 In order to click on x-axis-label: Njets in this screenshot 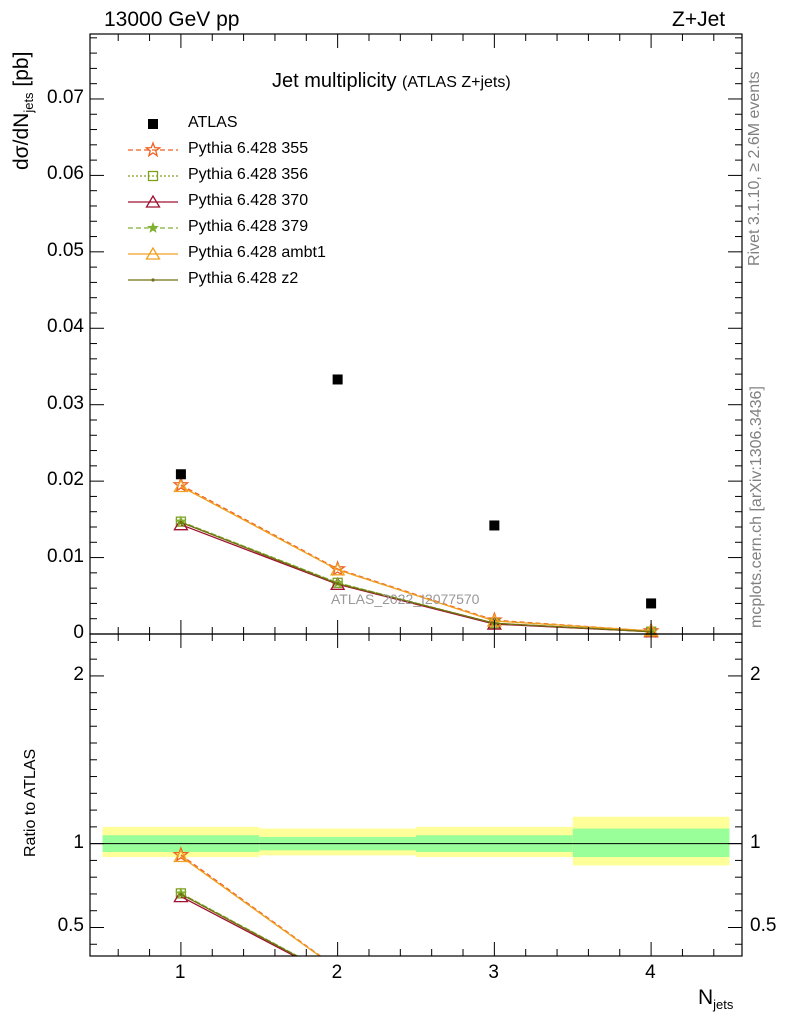, I will do `click(715, 999)`.